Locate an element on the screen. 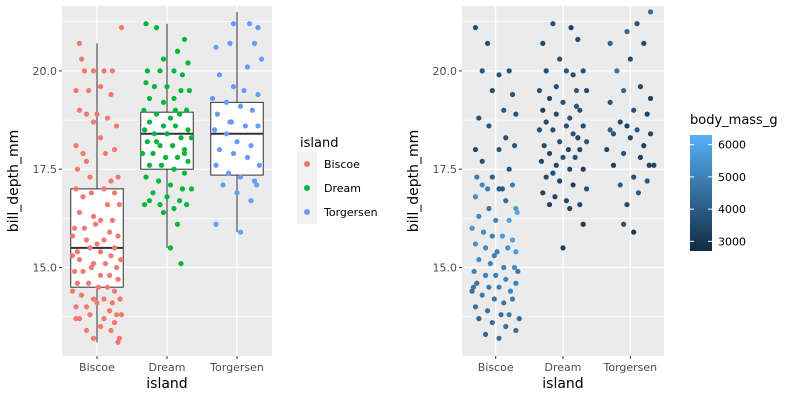 This screenshot has width=800, height=404. y-tick-label: 17.5 is located at coordinates (45, 169).